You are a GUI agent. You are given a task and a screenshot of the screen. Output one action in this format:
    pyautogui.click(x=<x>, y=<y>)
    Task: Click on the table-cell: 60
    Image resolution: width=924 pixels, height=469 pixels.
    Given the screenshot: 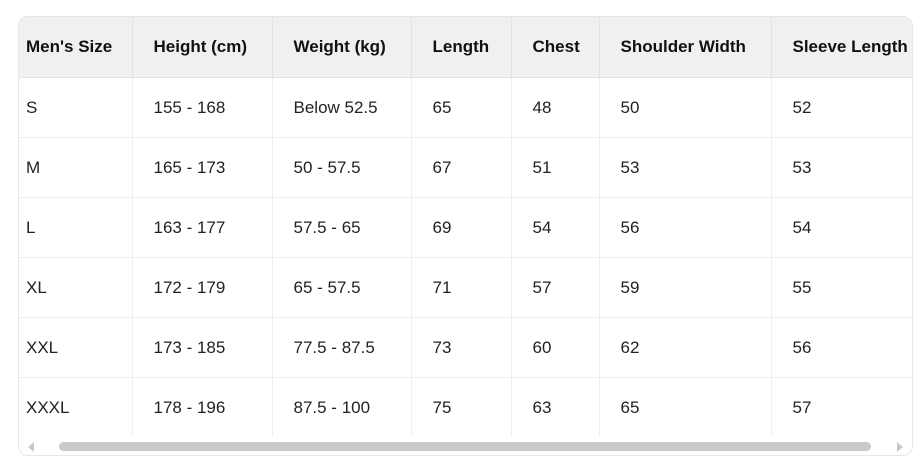 What is the action you would take?
    pyautogui.click(x=555, y=347)
    